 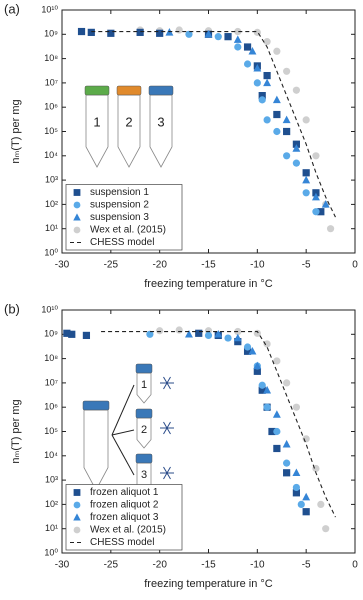 What do you see at coordinates (208, 265) in the screenshot?
I see `x-tick-label: -15` at bounding box center [208, 265].